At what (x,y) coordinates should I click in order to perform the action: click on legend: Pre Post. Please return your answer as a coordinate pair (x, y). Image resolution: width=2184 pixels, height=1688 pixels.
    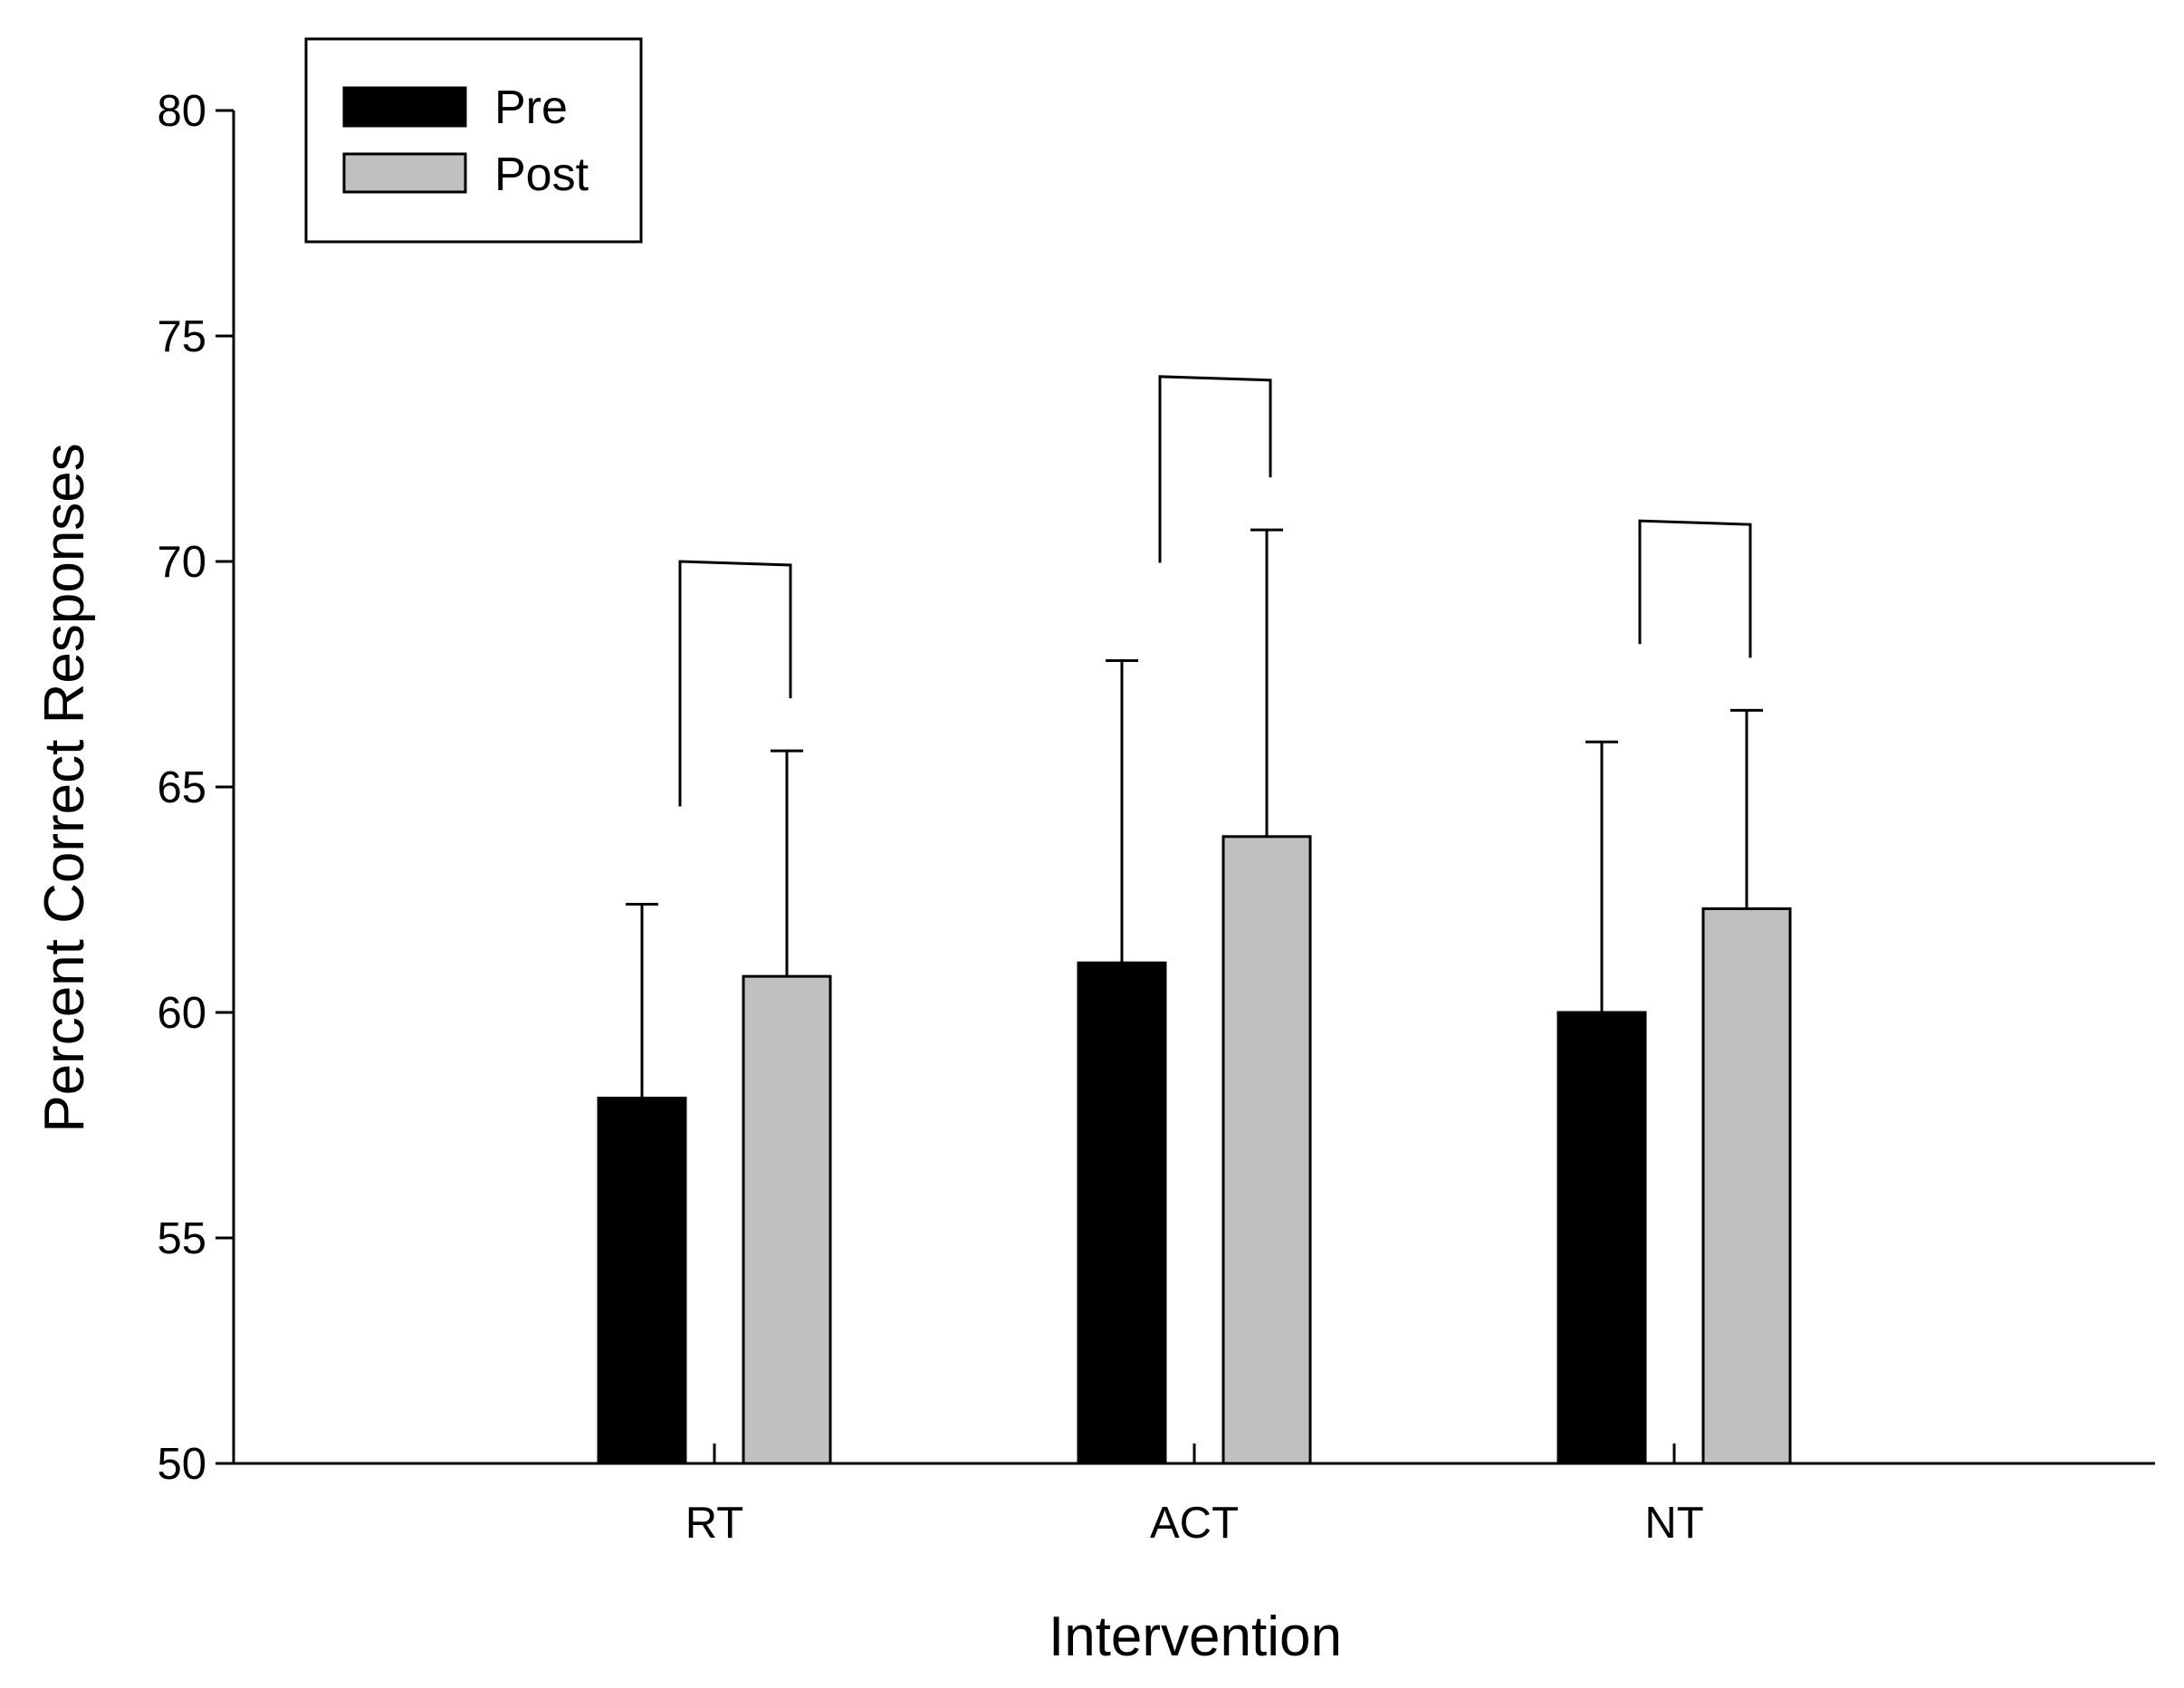
    Looking at the image, I should click on (474, 140).